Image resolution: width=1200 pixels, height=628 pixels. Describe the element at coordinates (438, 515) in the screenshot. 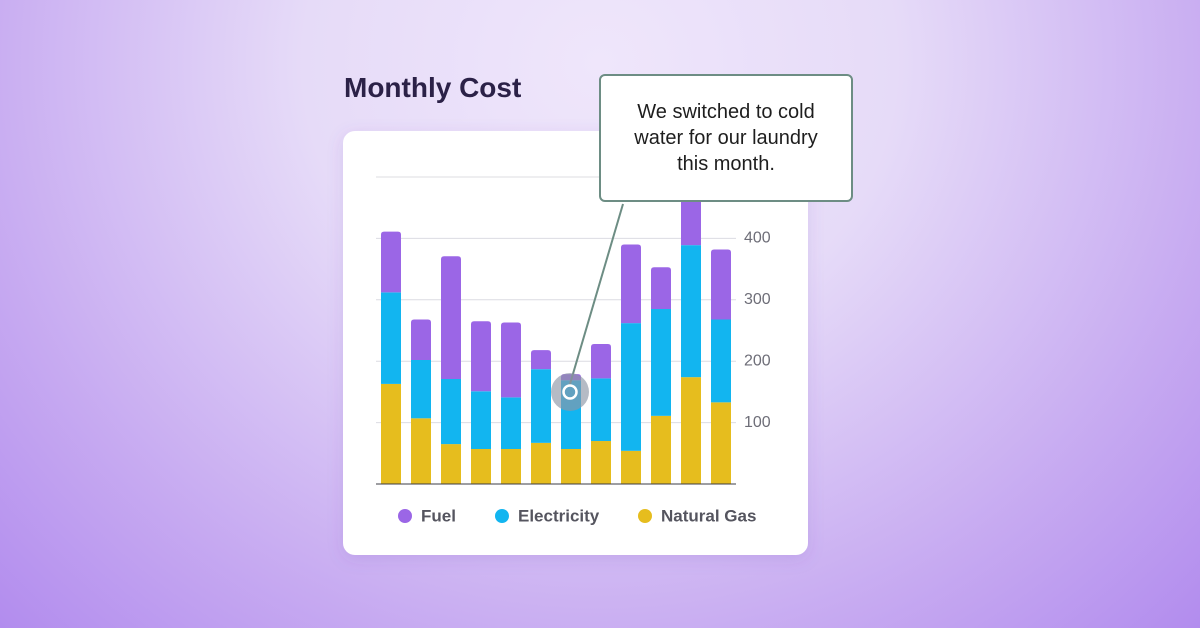

I see `legend-label: Fuel` at that location.